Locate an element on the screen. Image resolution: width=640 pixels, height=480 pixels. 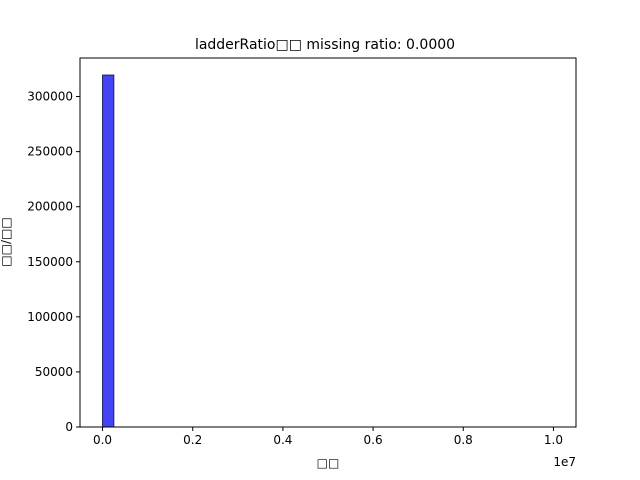
x-tick-label: 0.6 is located at coordinates (373, 440).